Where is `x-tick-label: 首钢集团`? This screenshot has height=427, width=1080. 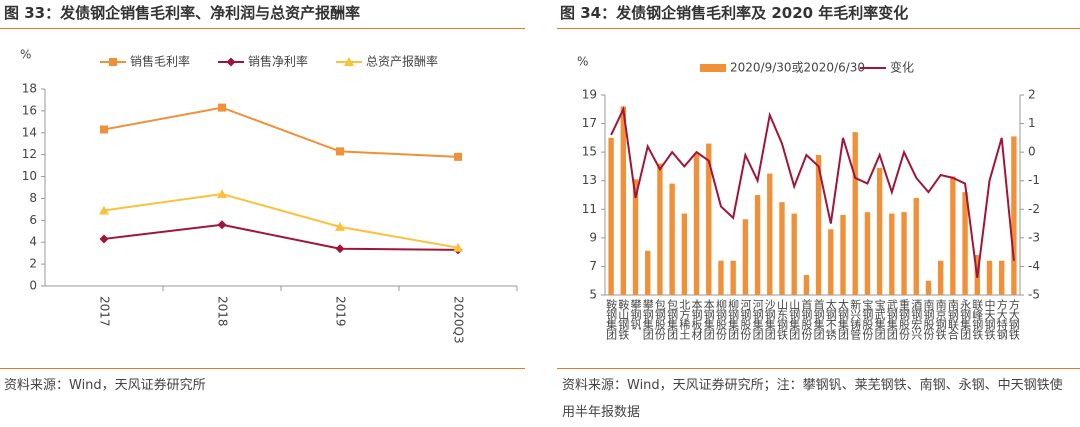
x-tick-label: 首钢集团 is located at coordinates (818, 319).